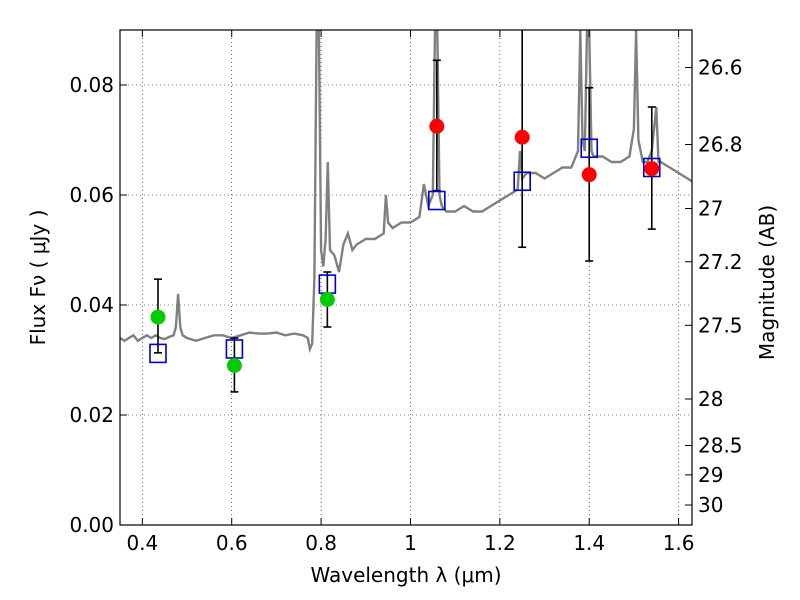 Image resolution: width=800 pixels, height=600 pixels. Describe the element at coordinates (720, 68) in the screenshot. I see `right-tick-label: 26.6` at that location.